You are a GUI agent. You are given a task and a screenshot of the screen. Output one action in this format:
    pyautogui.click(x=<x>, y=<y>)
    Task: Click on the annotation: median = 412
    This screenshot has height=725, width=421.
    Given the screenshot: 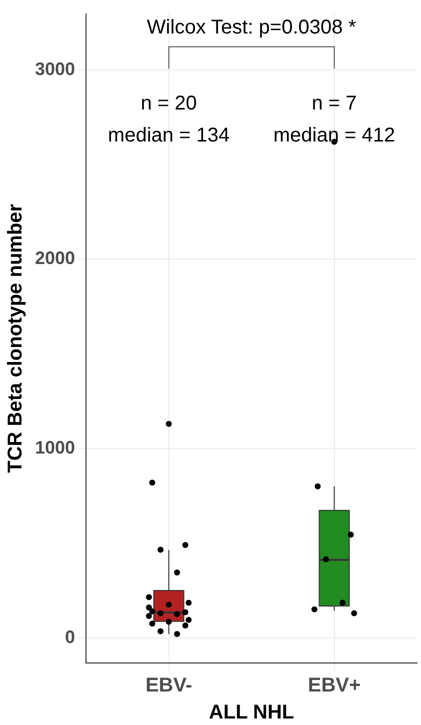 What is the action you would take?
    pyautogui.click(x=334, y=135)
    